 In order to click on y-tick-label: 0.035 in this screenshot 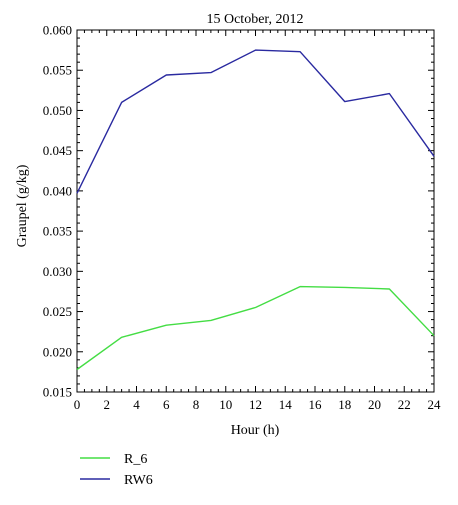, I will do `click(57, 231)`.